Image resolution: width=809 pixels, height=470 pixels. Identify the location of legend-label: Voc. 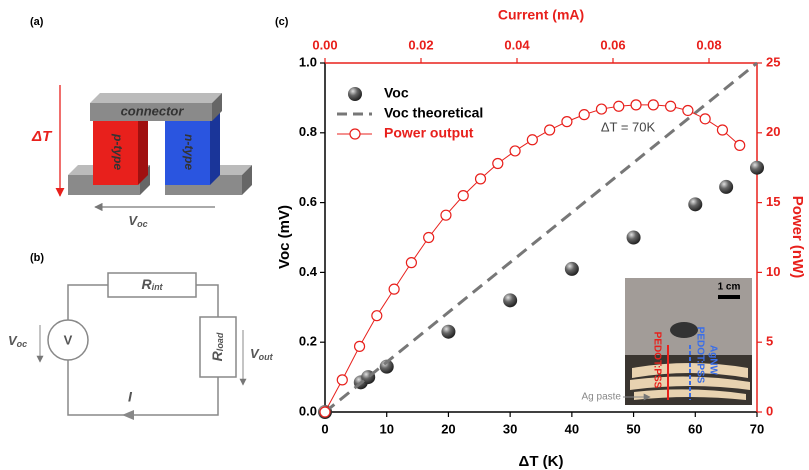
(396, 93).